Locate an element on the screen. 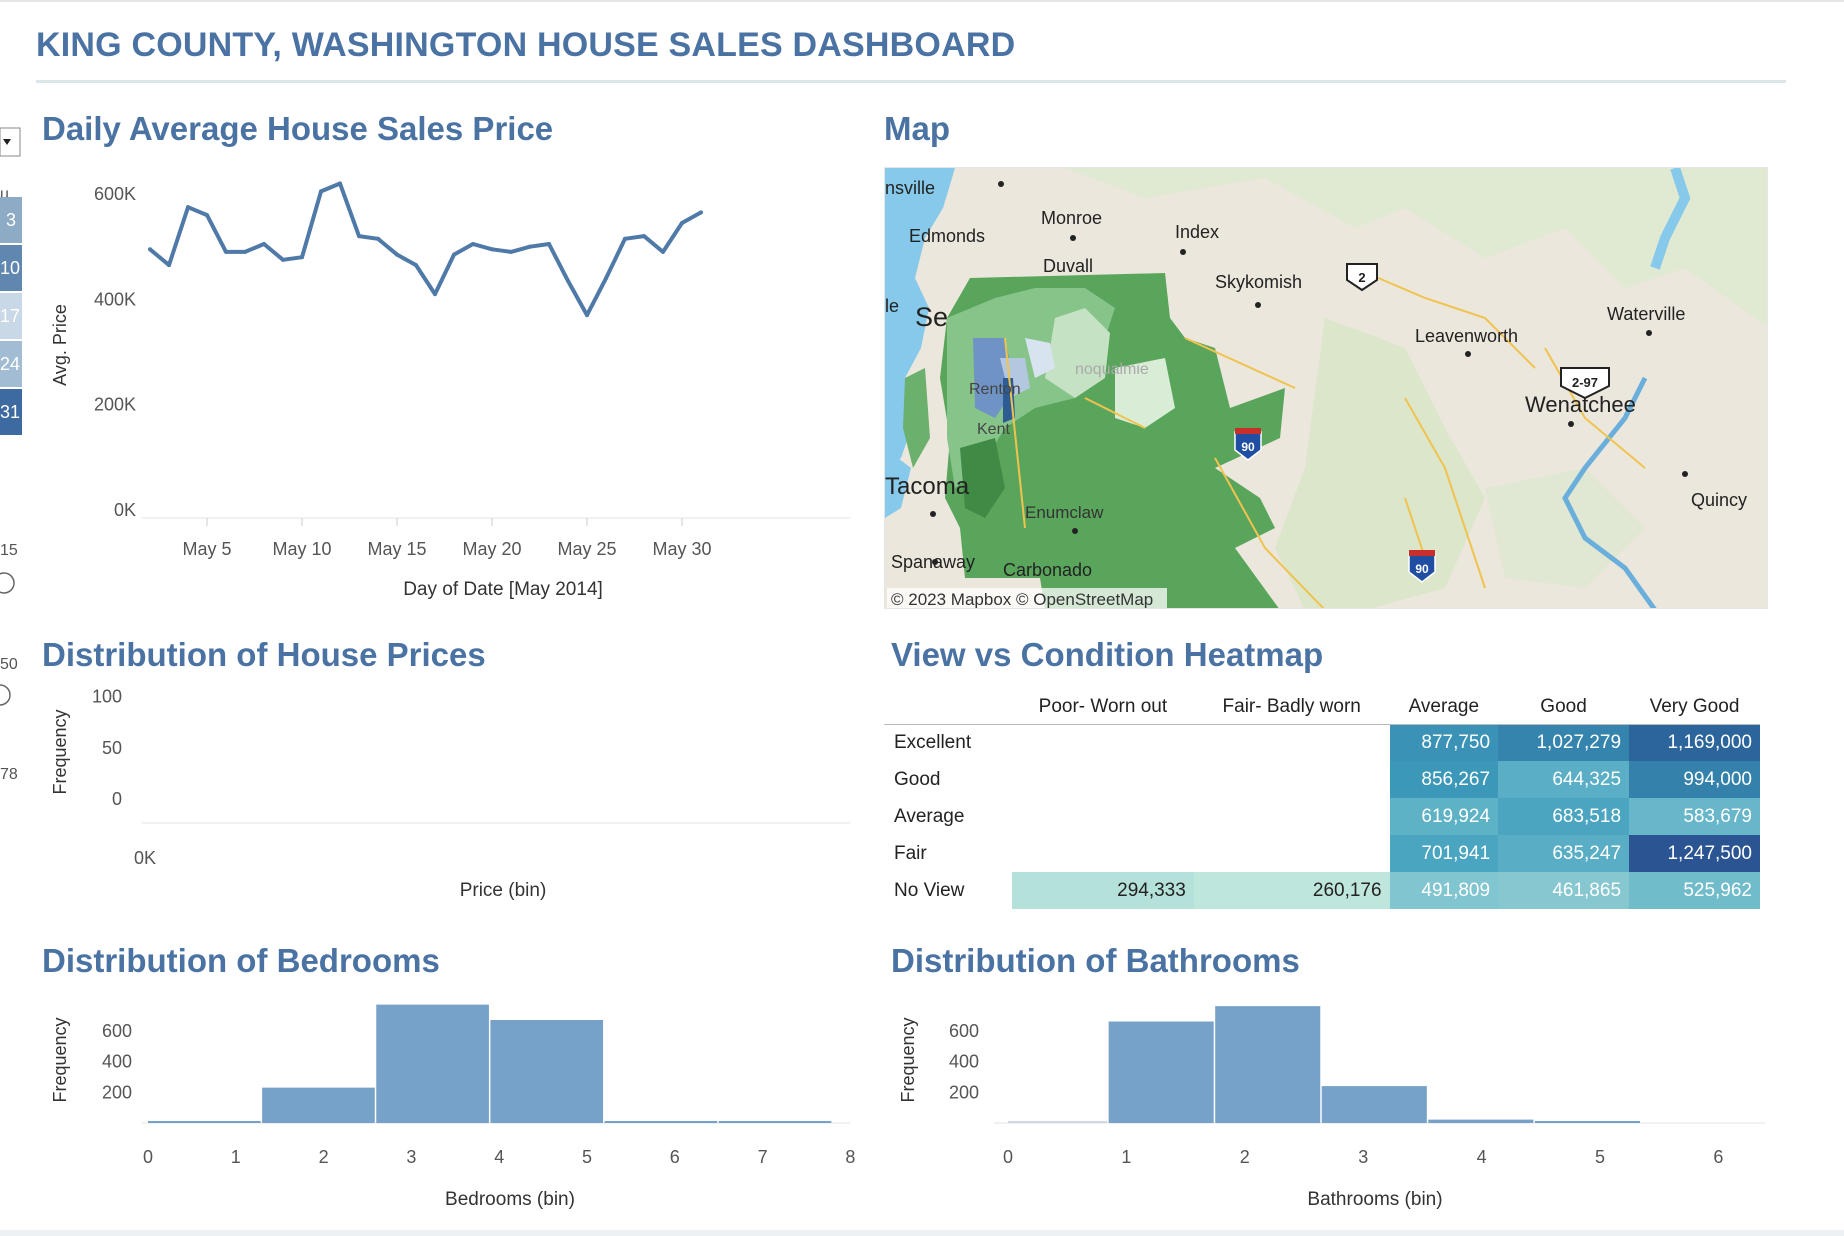 This screenshot has width=1844, height=1236. map-zip-group-central is located at coordinates (1077, 353).